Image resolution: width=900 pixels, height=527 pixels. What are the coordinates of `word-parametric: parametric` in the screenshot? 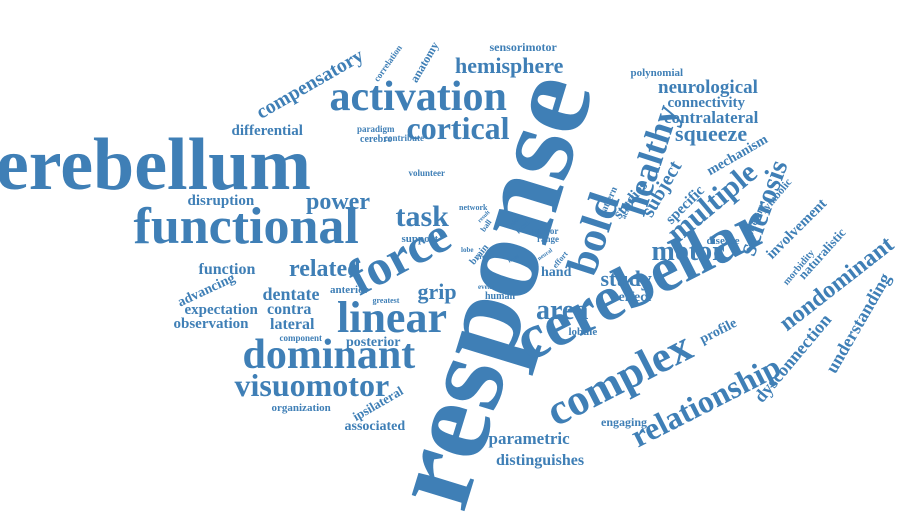 It's located at (529, 438).